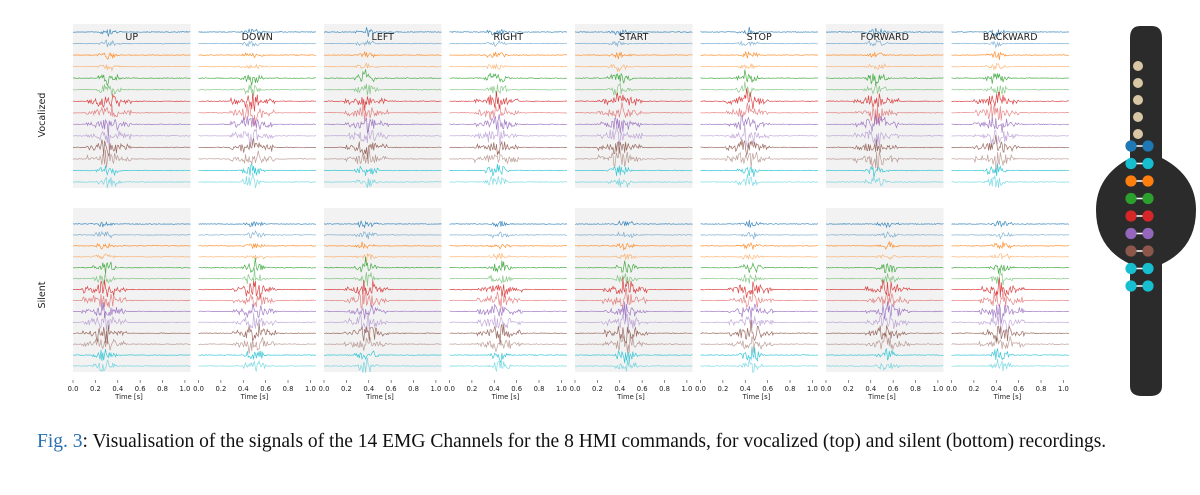 This screenshot has height=495, width=1200. I want to click on panel-start-vocalized, so click(633, 106).